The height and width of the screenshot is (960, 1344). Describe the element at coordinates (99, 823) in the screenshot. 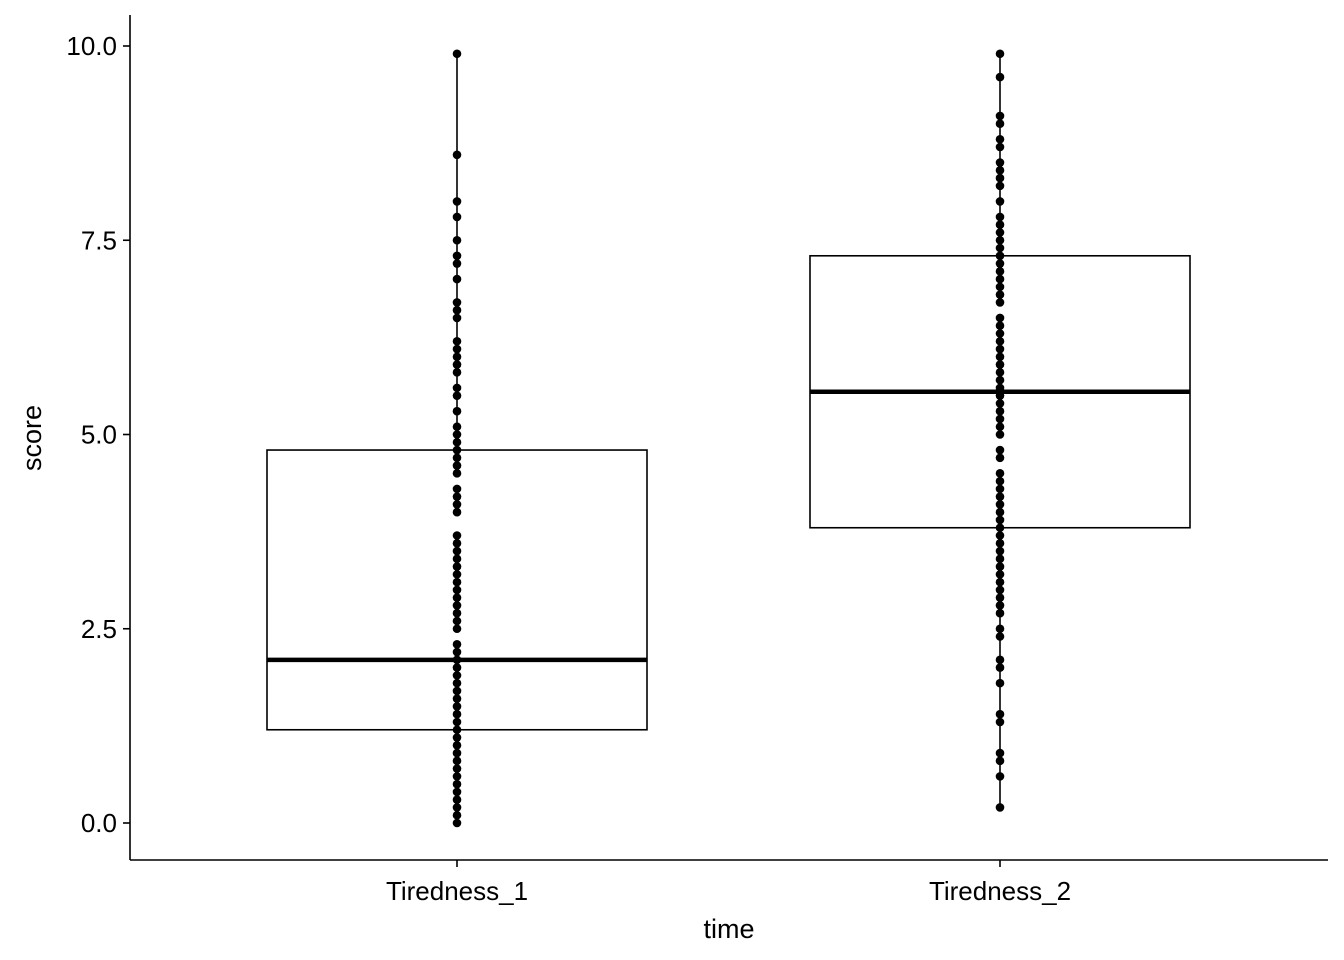

I see `y-tick-label: 0.0` at that location.